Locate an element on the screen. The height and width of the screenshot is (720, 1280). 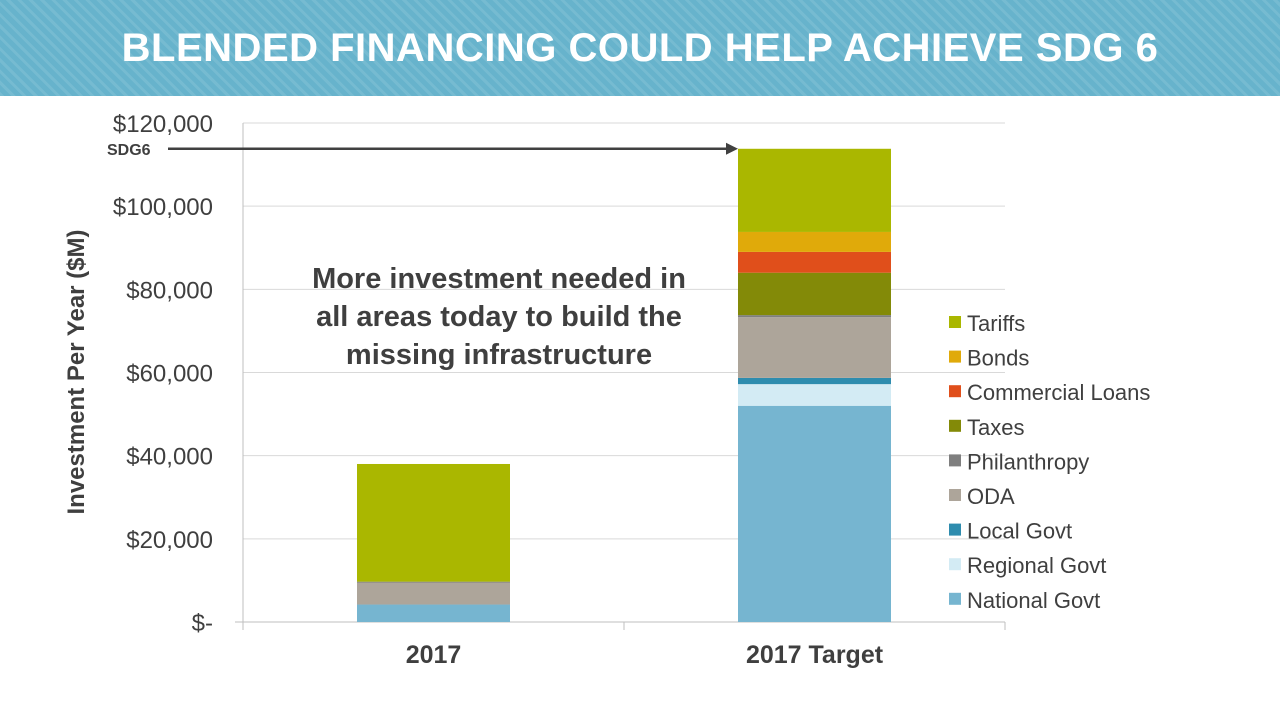
legend-label: National Govt is located at coordinates (1033, 600).